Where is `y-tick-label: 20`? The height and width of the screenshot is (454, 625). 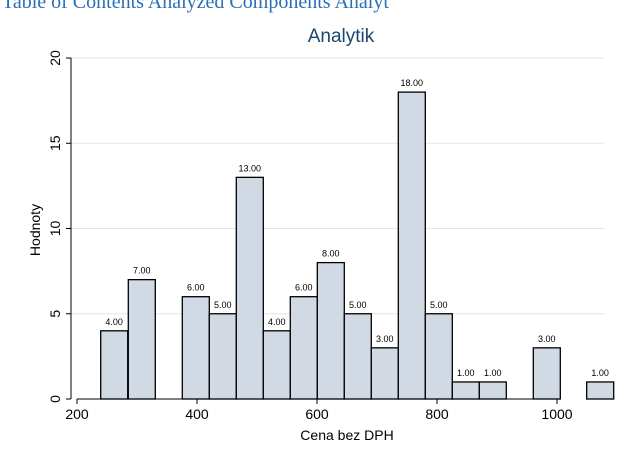
y-tick-label: 20 is located at coordinates (55, 58).